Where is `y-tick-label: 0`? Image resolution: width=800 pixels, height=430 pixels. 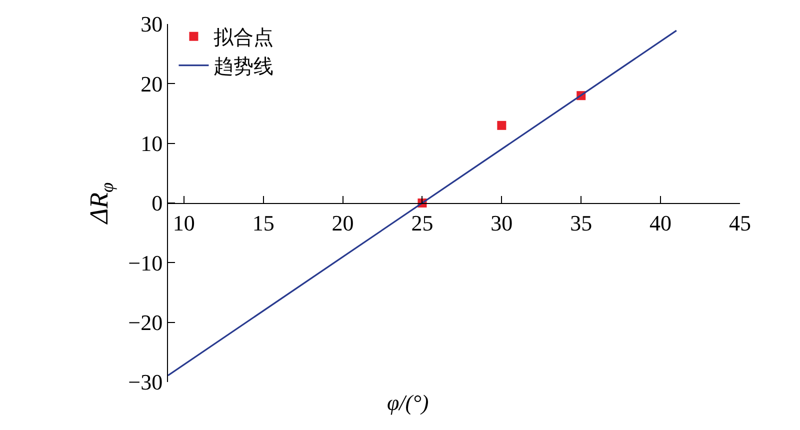 y-tick-label: 0 is located at coordinates (157, 203).